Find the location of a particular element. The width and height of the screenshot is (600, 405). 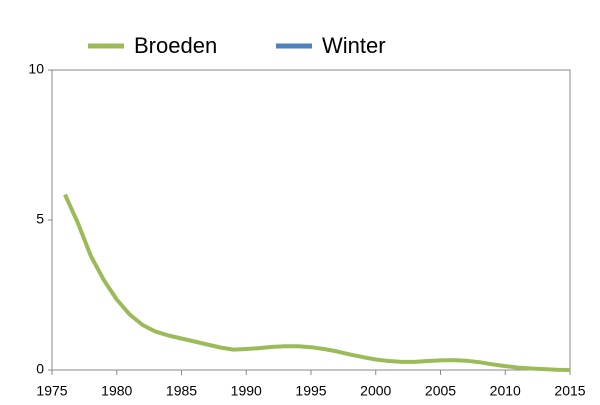

x-tick-label: 2000 is located at coordinates (375, 391).